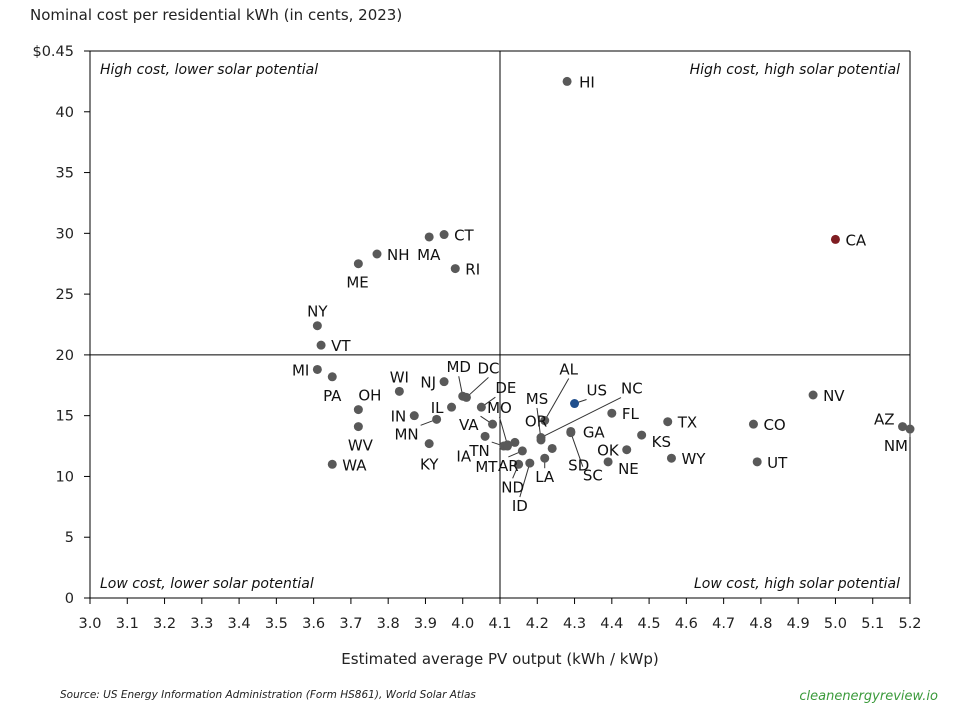  Describe the element at coordinates (209, 70) in the screenshot. I see `quadrant-label-top-left: High cost, lower solar potential` at that location.